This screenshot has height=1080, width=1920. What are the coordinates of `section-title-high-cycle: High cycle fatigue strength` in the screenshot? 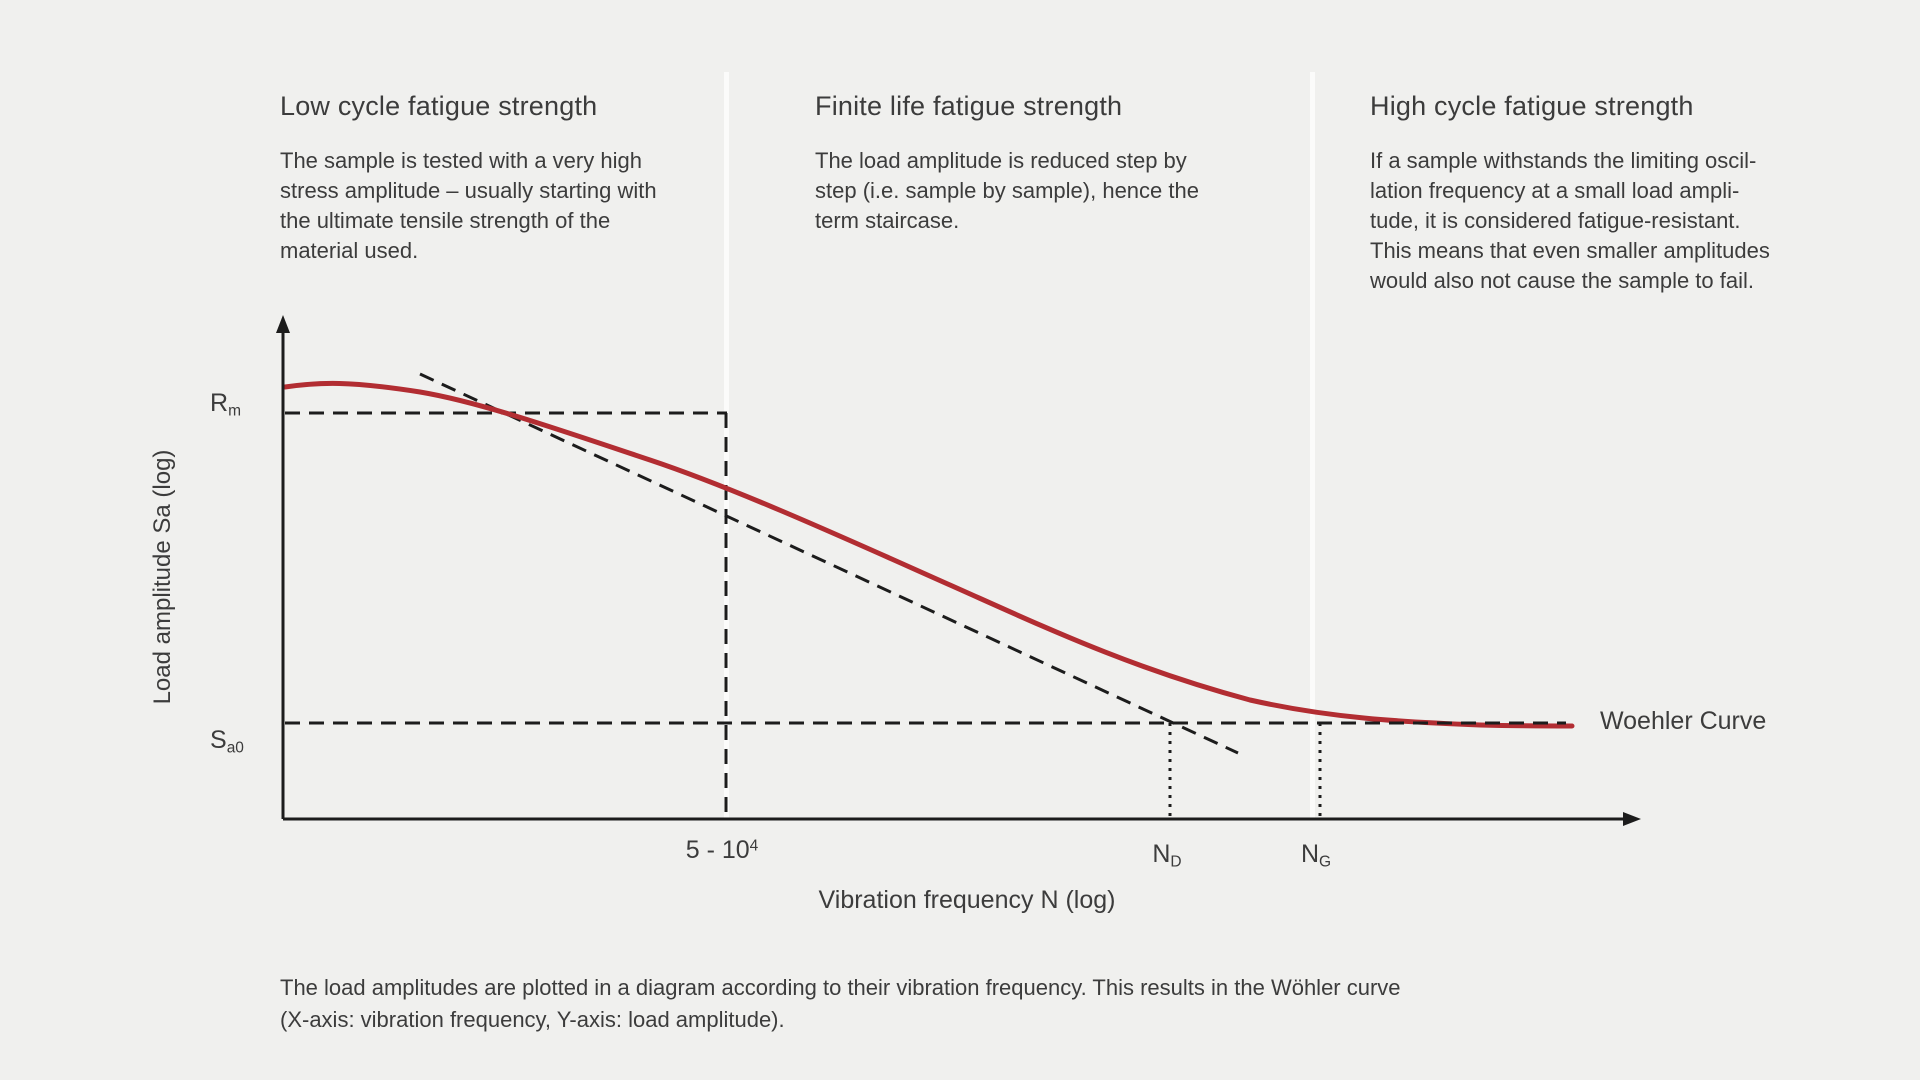 It's located at (1532, 106).